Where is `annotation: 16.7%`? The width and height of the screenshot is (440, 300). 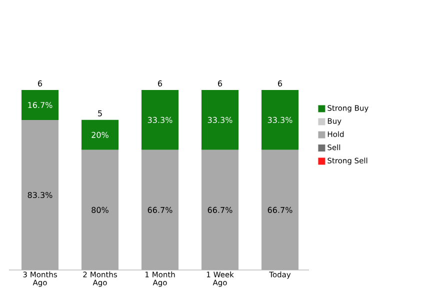
annotation: 16.7% is located at coordinates (40, 105).